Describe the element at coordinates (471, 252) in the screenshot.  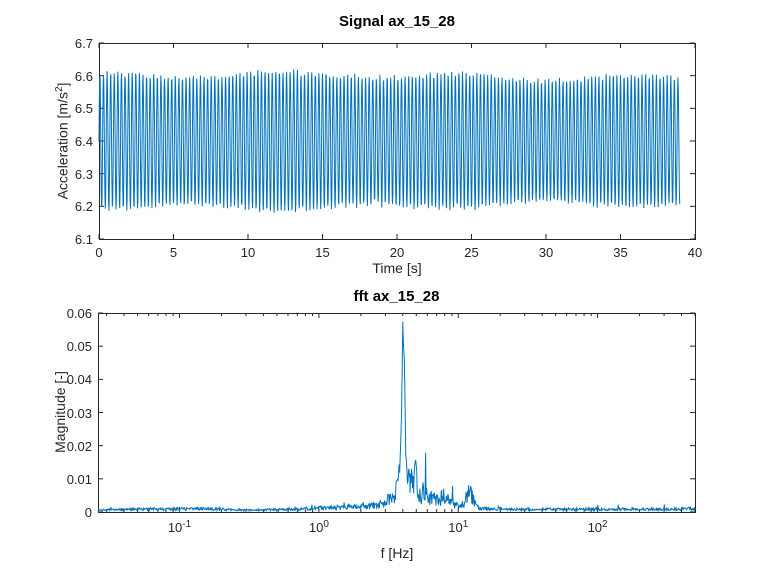
I see `signal-xtick-label: 25` at that location.